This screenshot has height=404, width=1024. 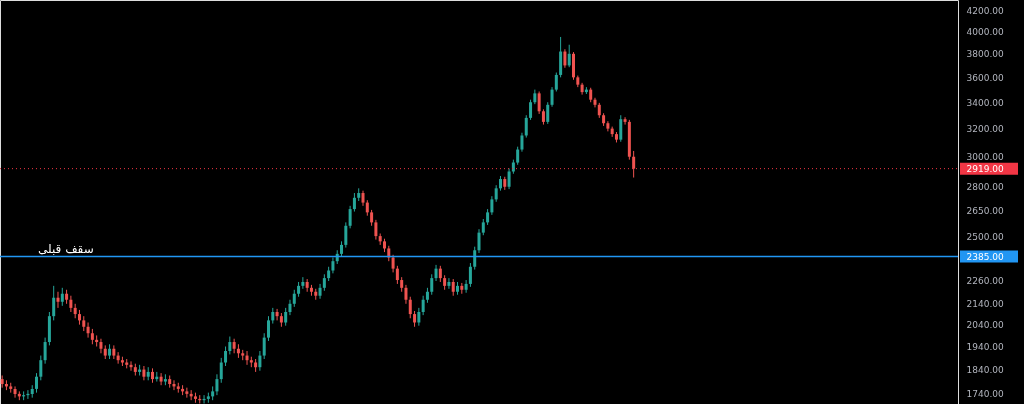 What do you see at coordinates (985, 129) in the screenshot?
I see `y-tick-label: 3200.00` at bounding box center [985, 129].